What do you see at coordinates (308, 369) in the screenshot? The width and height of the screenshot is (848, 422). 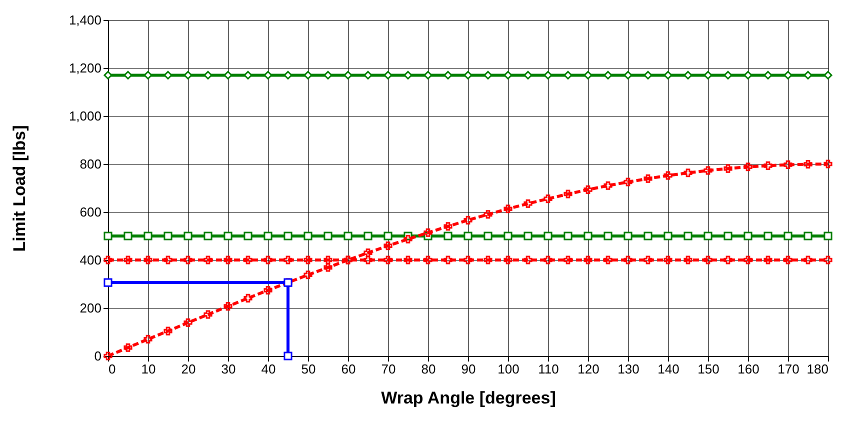 I see `x-tick-label: 50` at bounding box center [308, 369].